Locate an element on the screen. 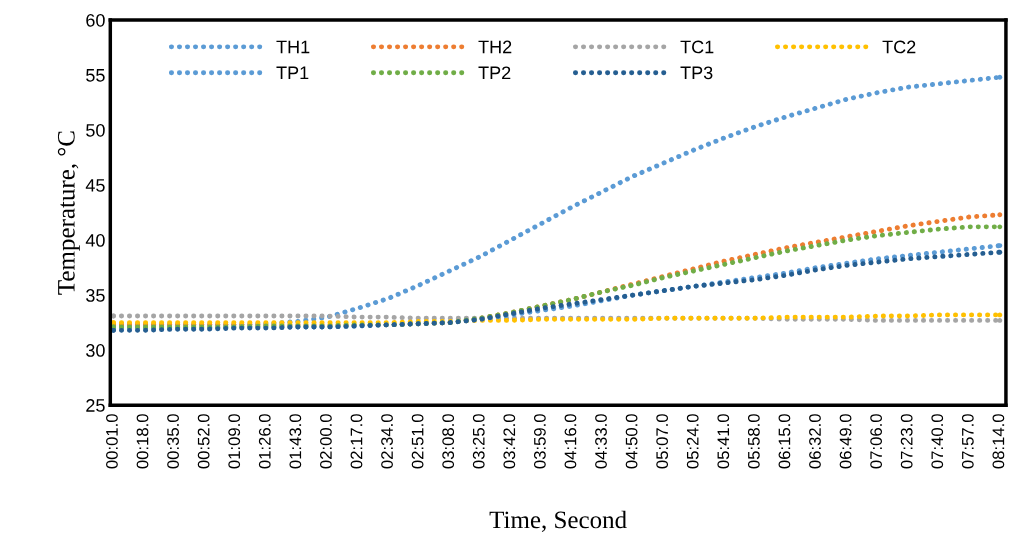  x-tick-label: 07:23.0 is located at coordinates (906, 441).